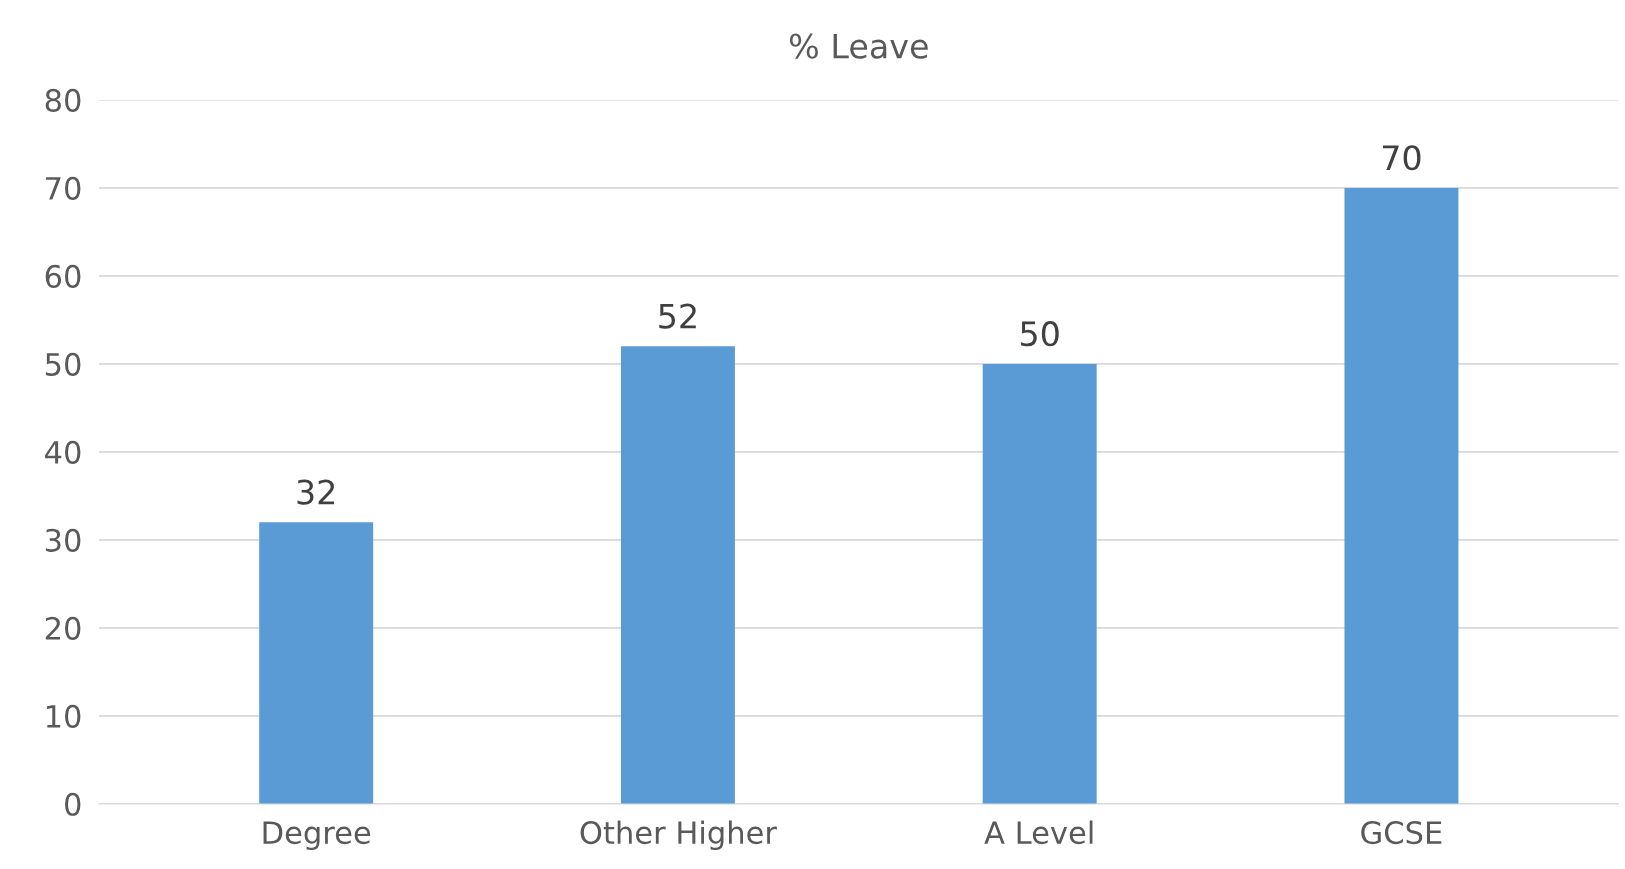  I want to click on y-tick-label: 50, so click(63, 364).